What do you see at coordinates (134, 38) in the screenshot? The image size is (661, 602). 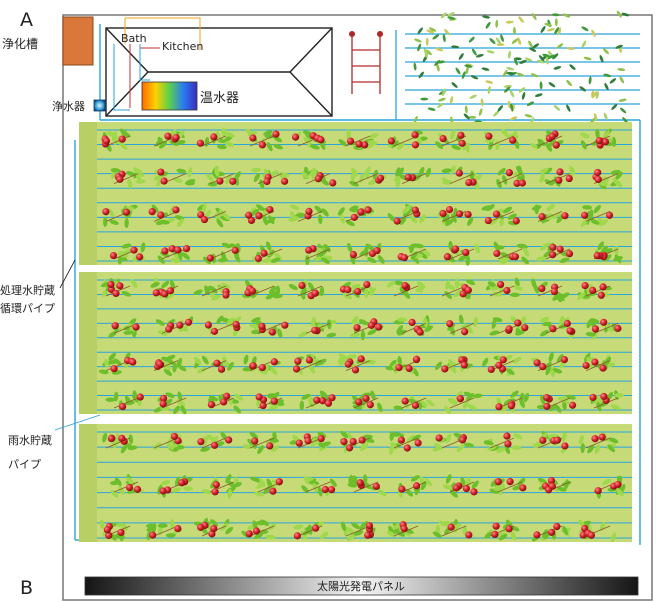 I see `bath-label: Bath` at bounding box center [134, 38].